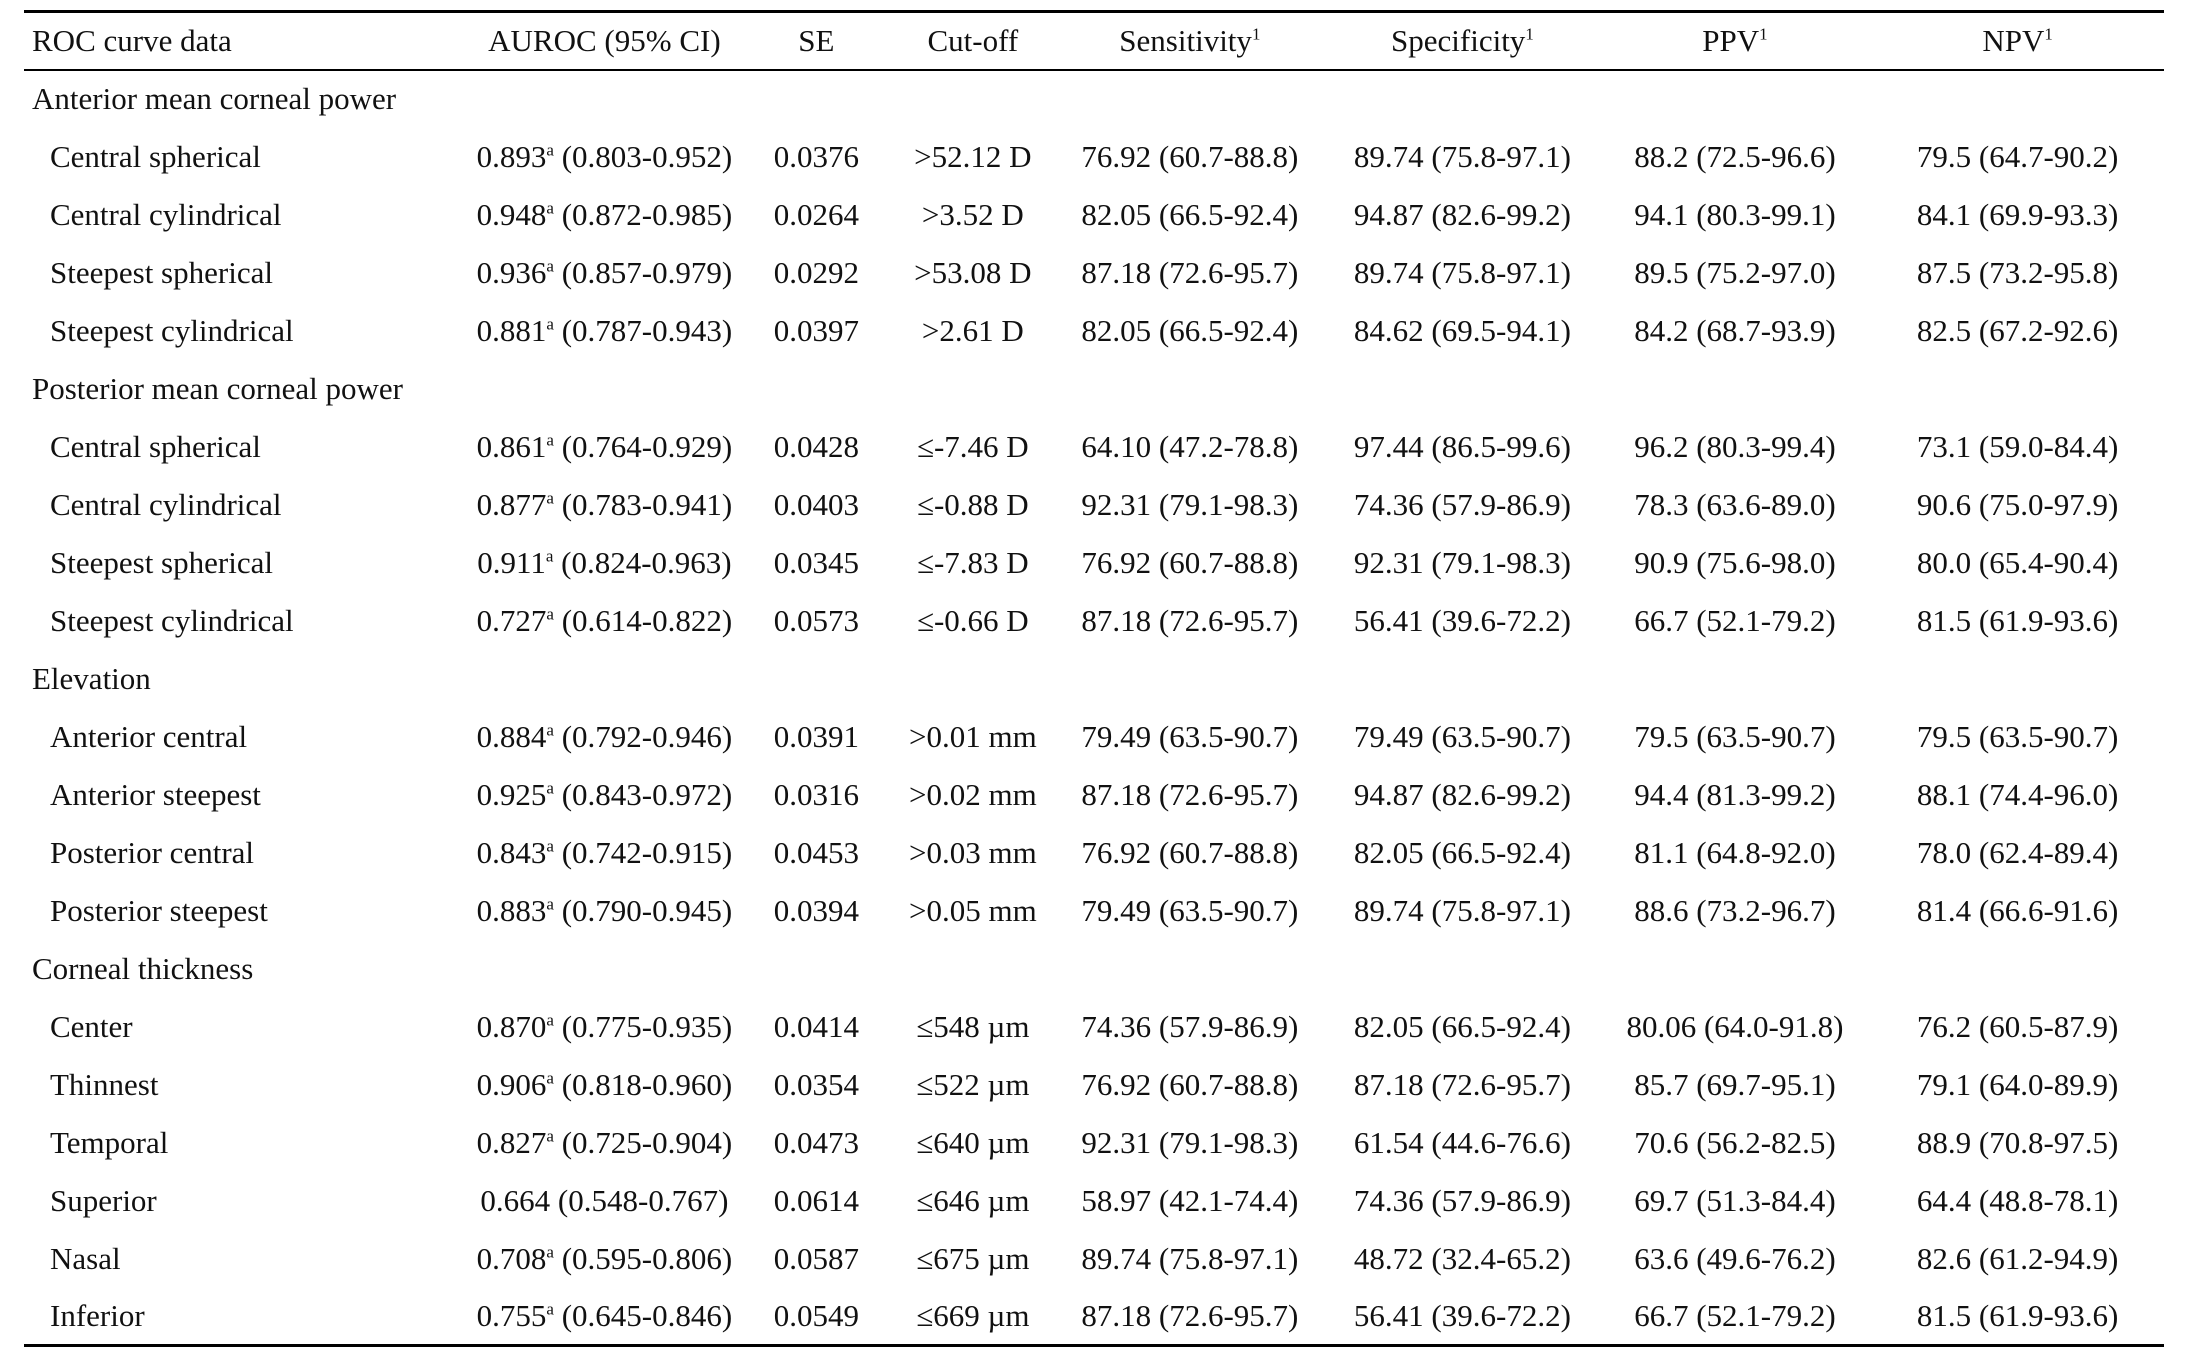 The image size is (2191, 1347). Describe the element at coordinates (643, 1200) in the screenshot. I see `auroc-ci: (0.548-0.767)` at that location.